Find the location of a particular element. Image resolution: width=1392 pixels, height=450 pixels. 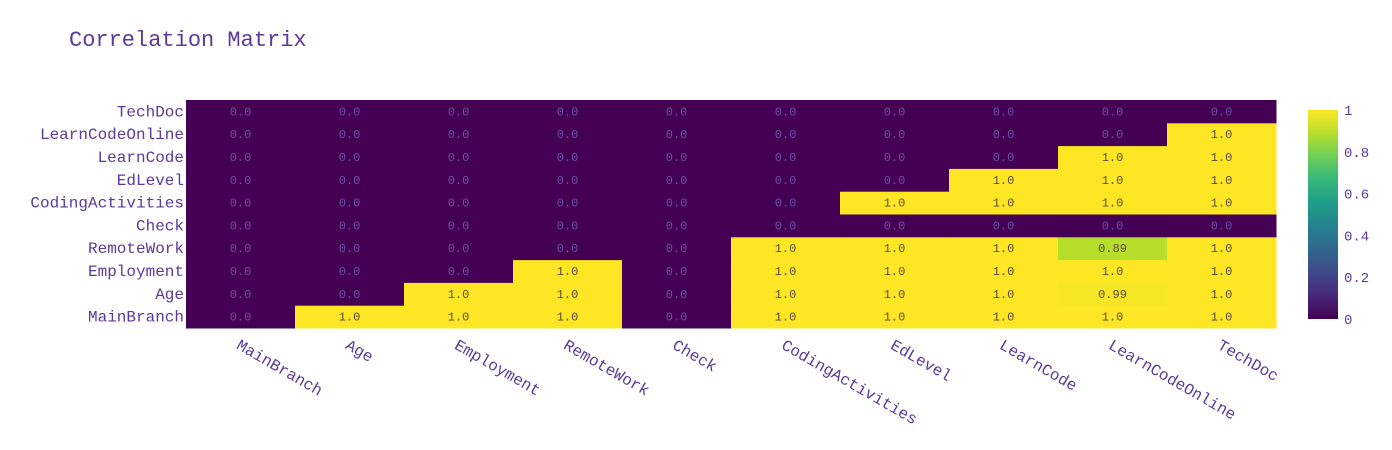

heatmap-cell-learncodeonline-check is located at coordinates (677, 134).